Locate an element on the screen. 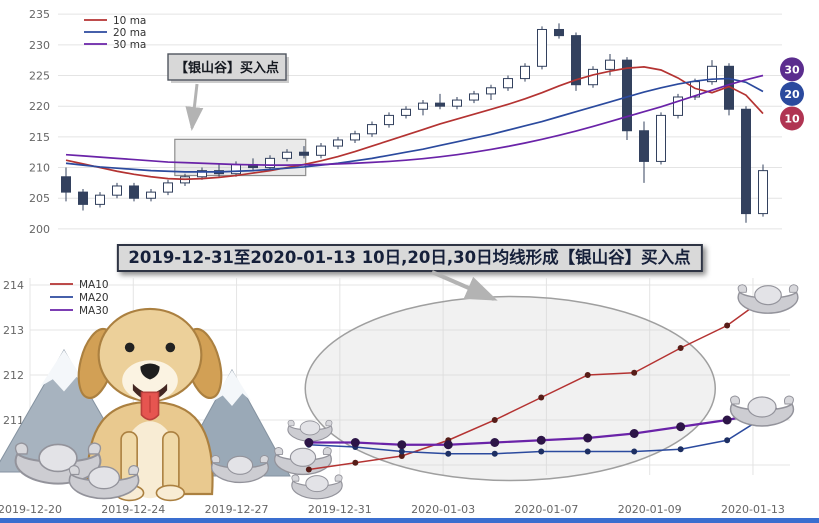 The height and width of the screenshot is (523, 819). svg-text: 230 is located at coordinates (39, 45).